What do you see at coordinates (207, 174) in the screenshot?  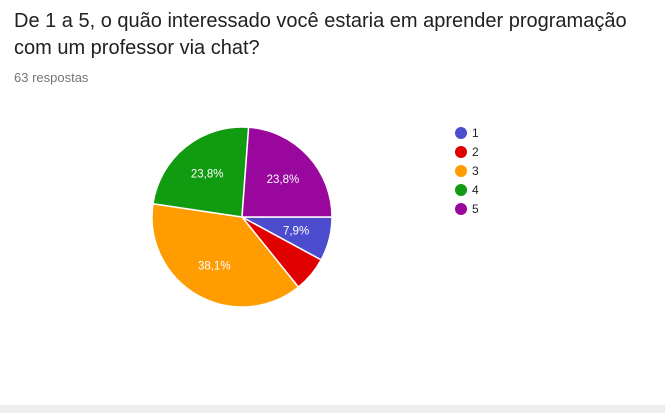 I see `slice-label-4: 23,8%` at bounding box center [207, 174].